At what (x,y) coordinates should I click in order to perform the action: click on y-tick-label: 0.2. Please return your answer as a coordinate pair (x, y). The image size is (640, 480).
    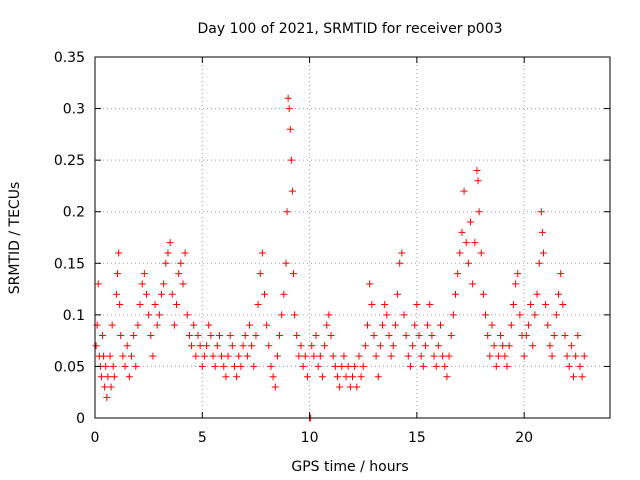
    Looking at the image, I should click on (74, 213).